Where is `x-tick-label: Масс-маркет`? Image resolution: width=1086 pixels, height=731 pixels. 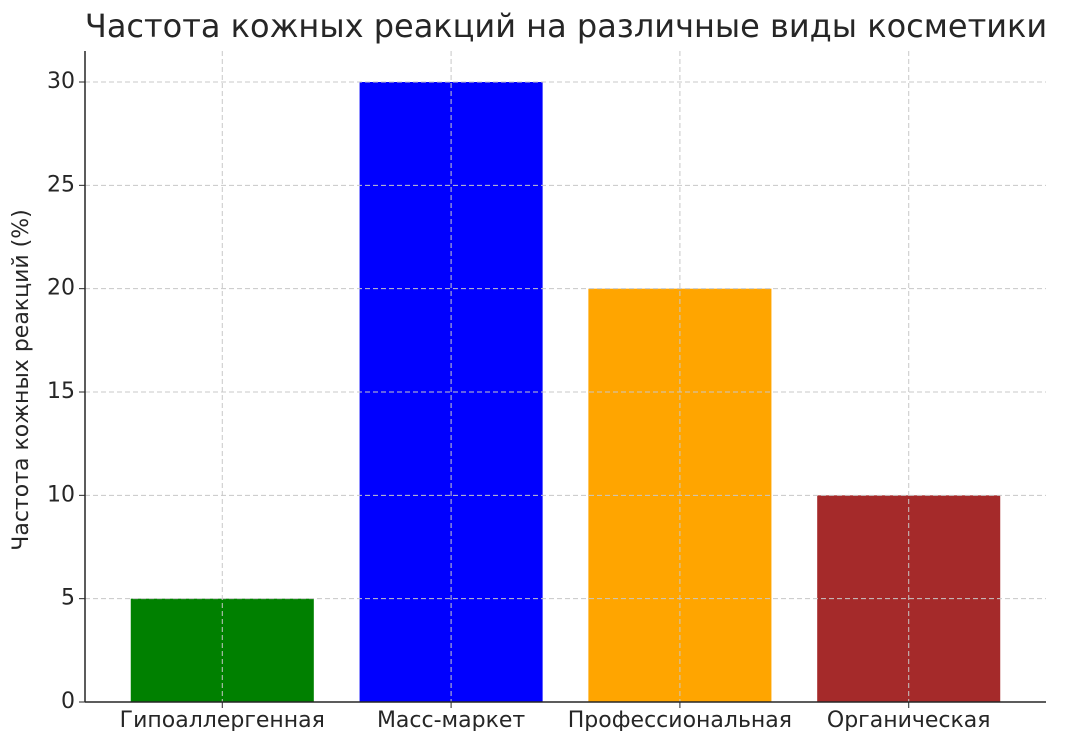 x-tick-label: Масс-маркет is located at coordinates (451, 719).